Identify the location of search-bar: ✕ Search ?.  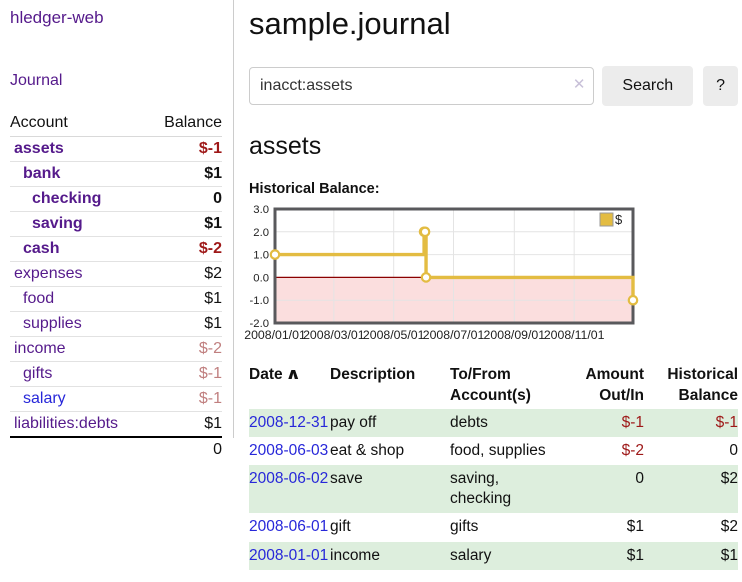
(493, 86).